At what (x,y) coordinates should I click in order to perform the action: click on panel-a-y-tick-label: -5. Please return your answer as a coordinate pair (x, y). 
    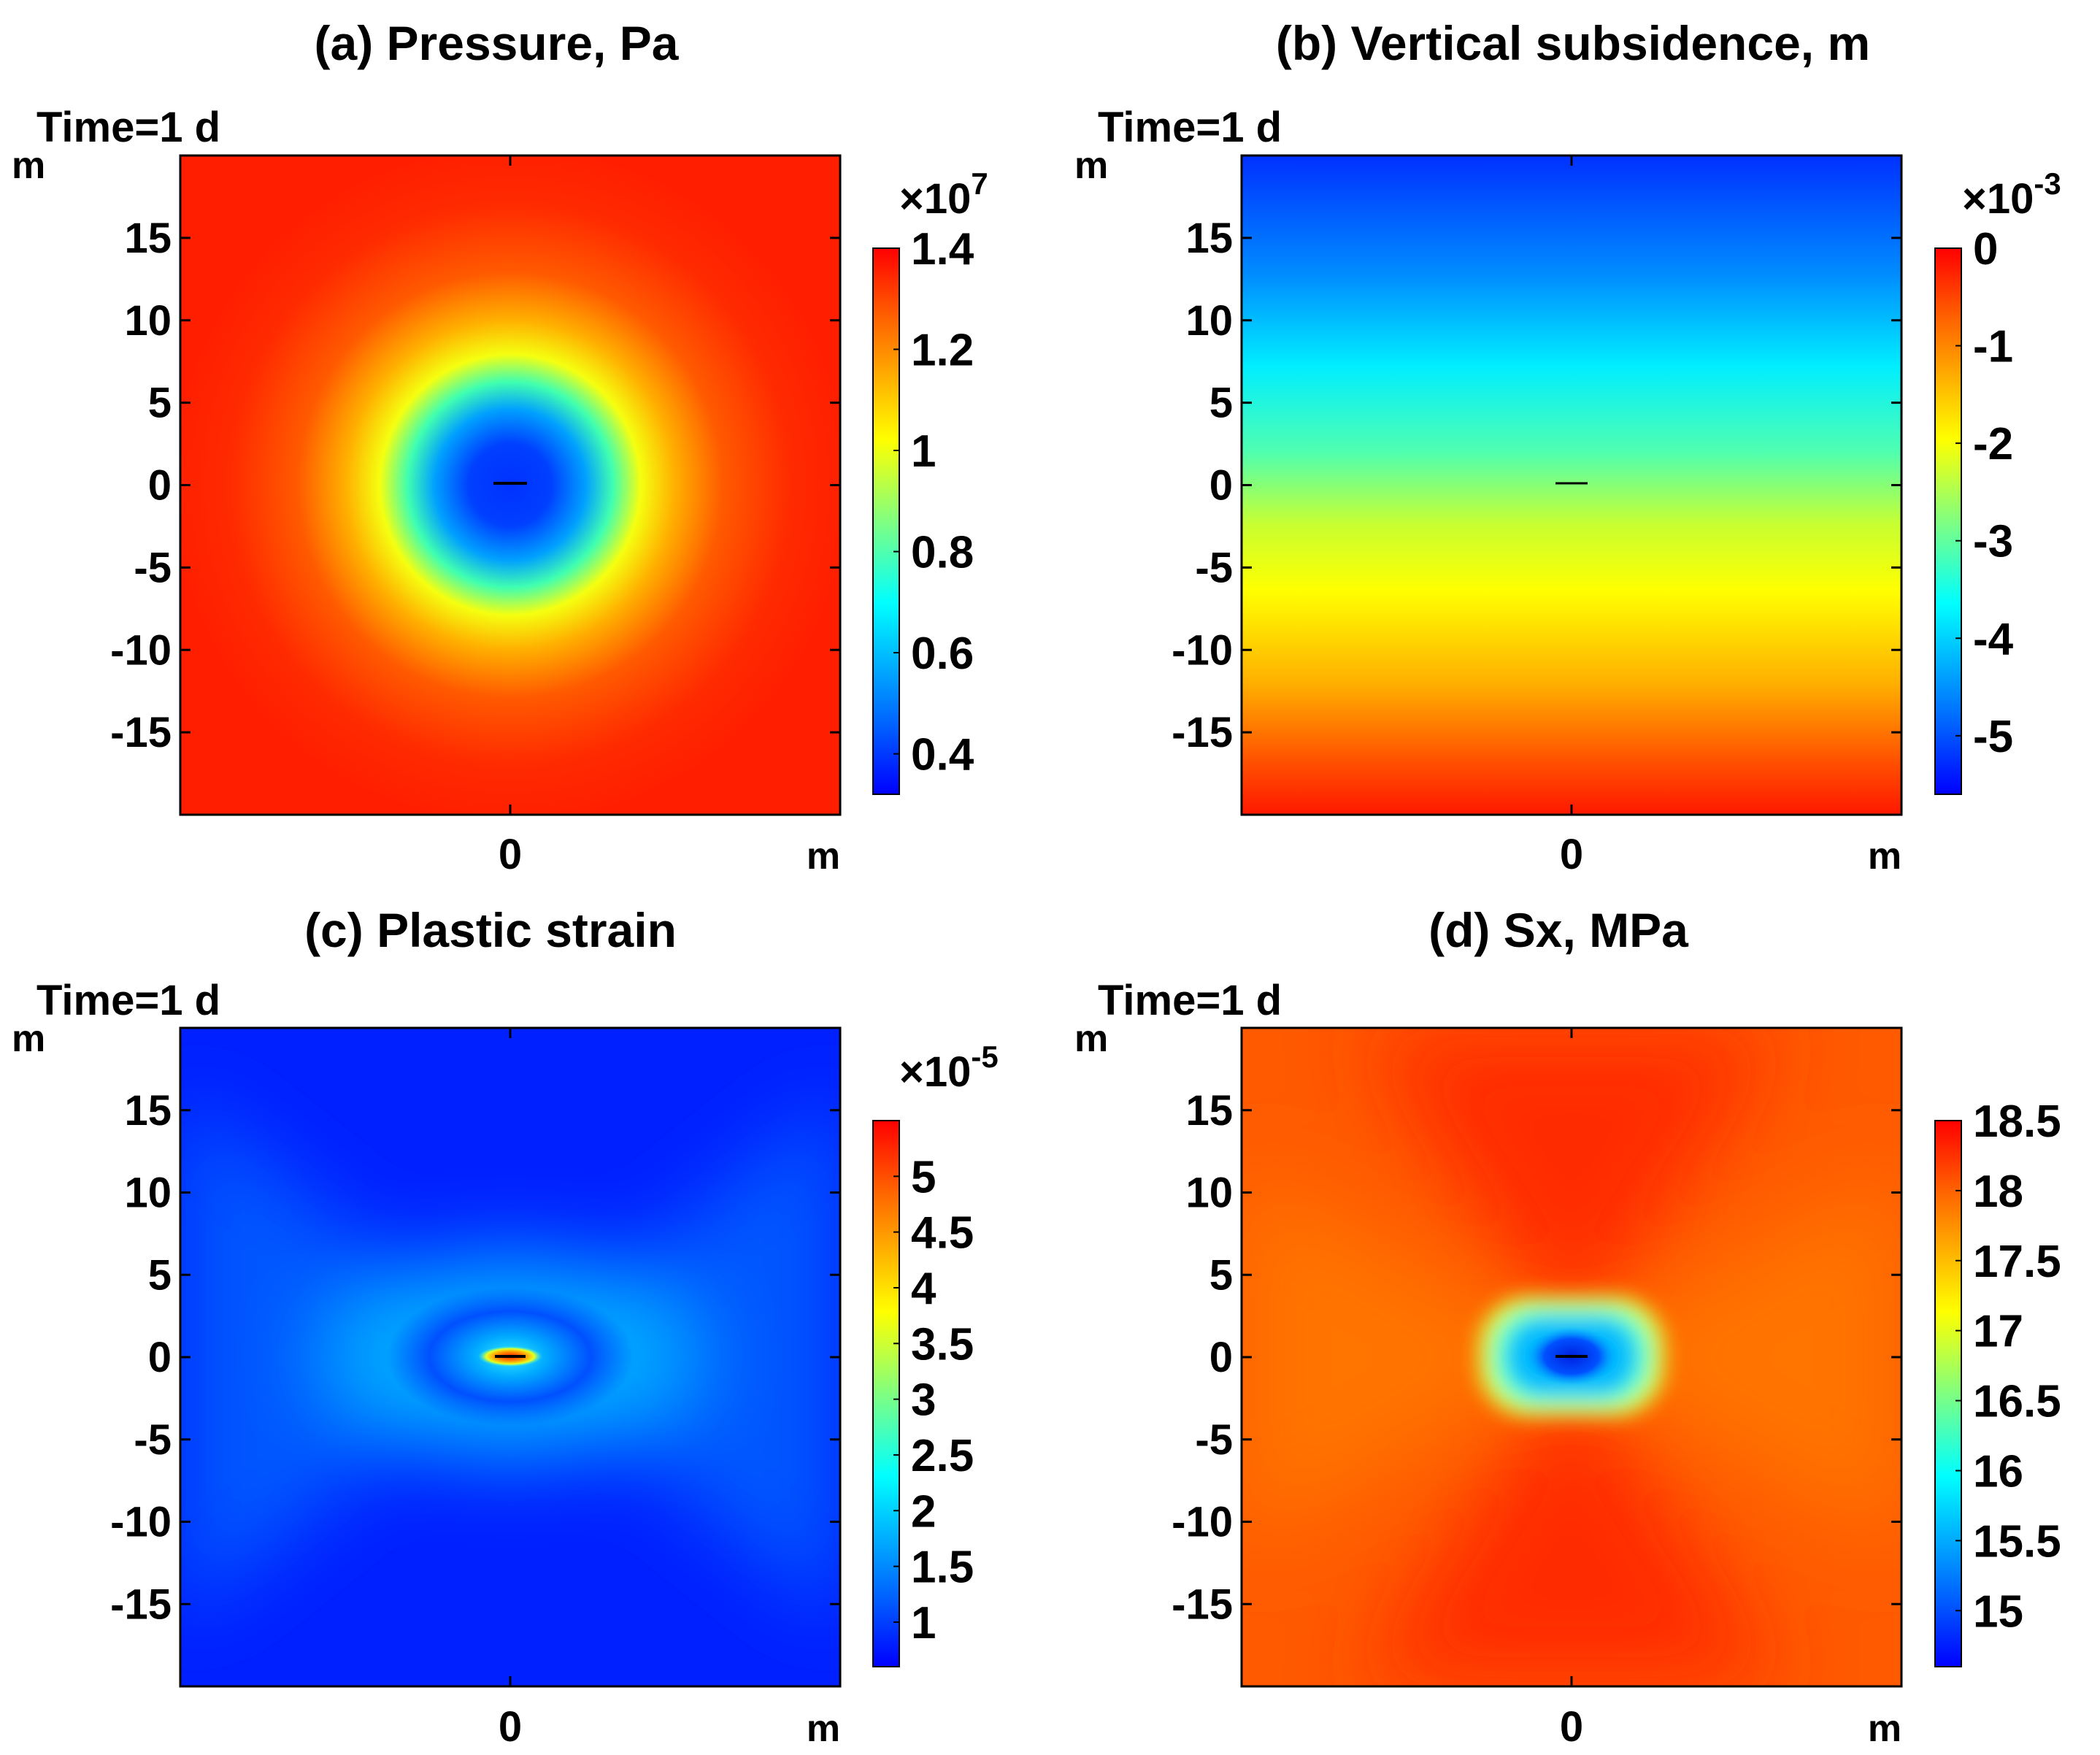
    Looking at the image, I should click on (153, 567).